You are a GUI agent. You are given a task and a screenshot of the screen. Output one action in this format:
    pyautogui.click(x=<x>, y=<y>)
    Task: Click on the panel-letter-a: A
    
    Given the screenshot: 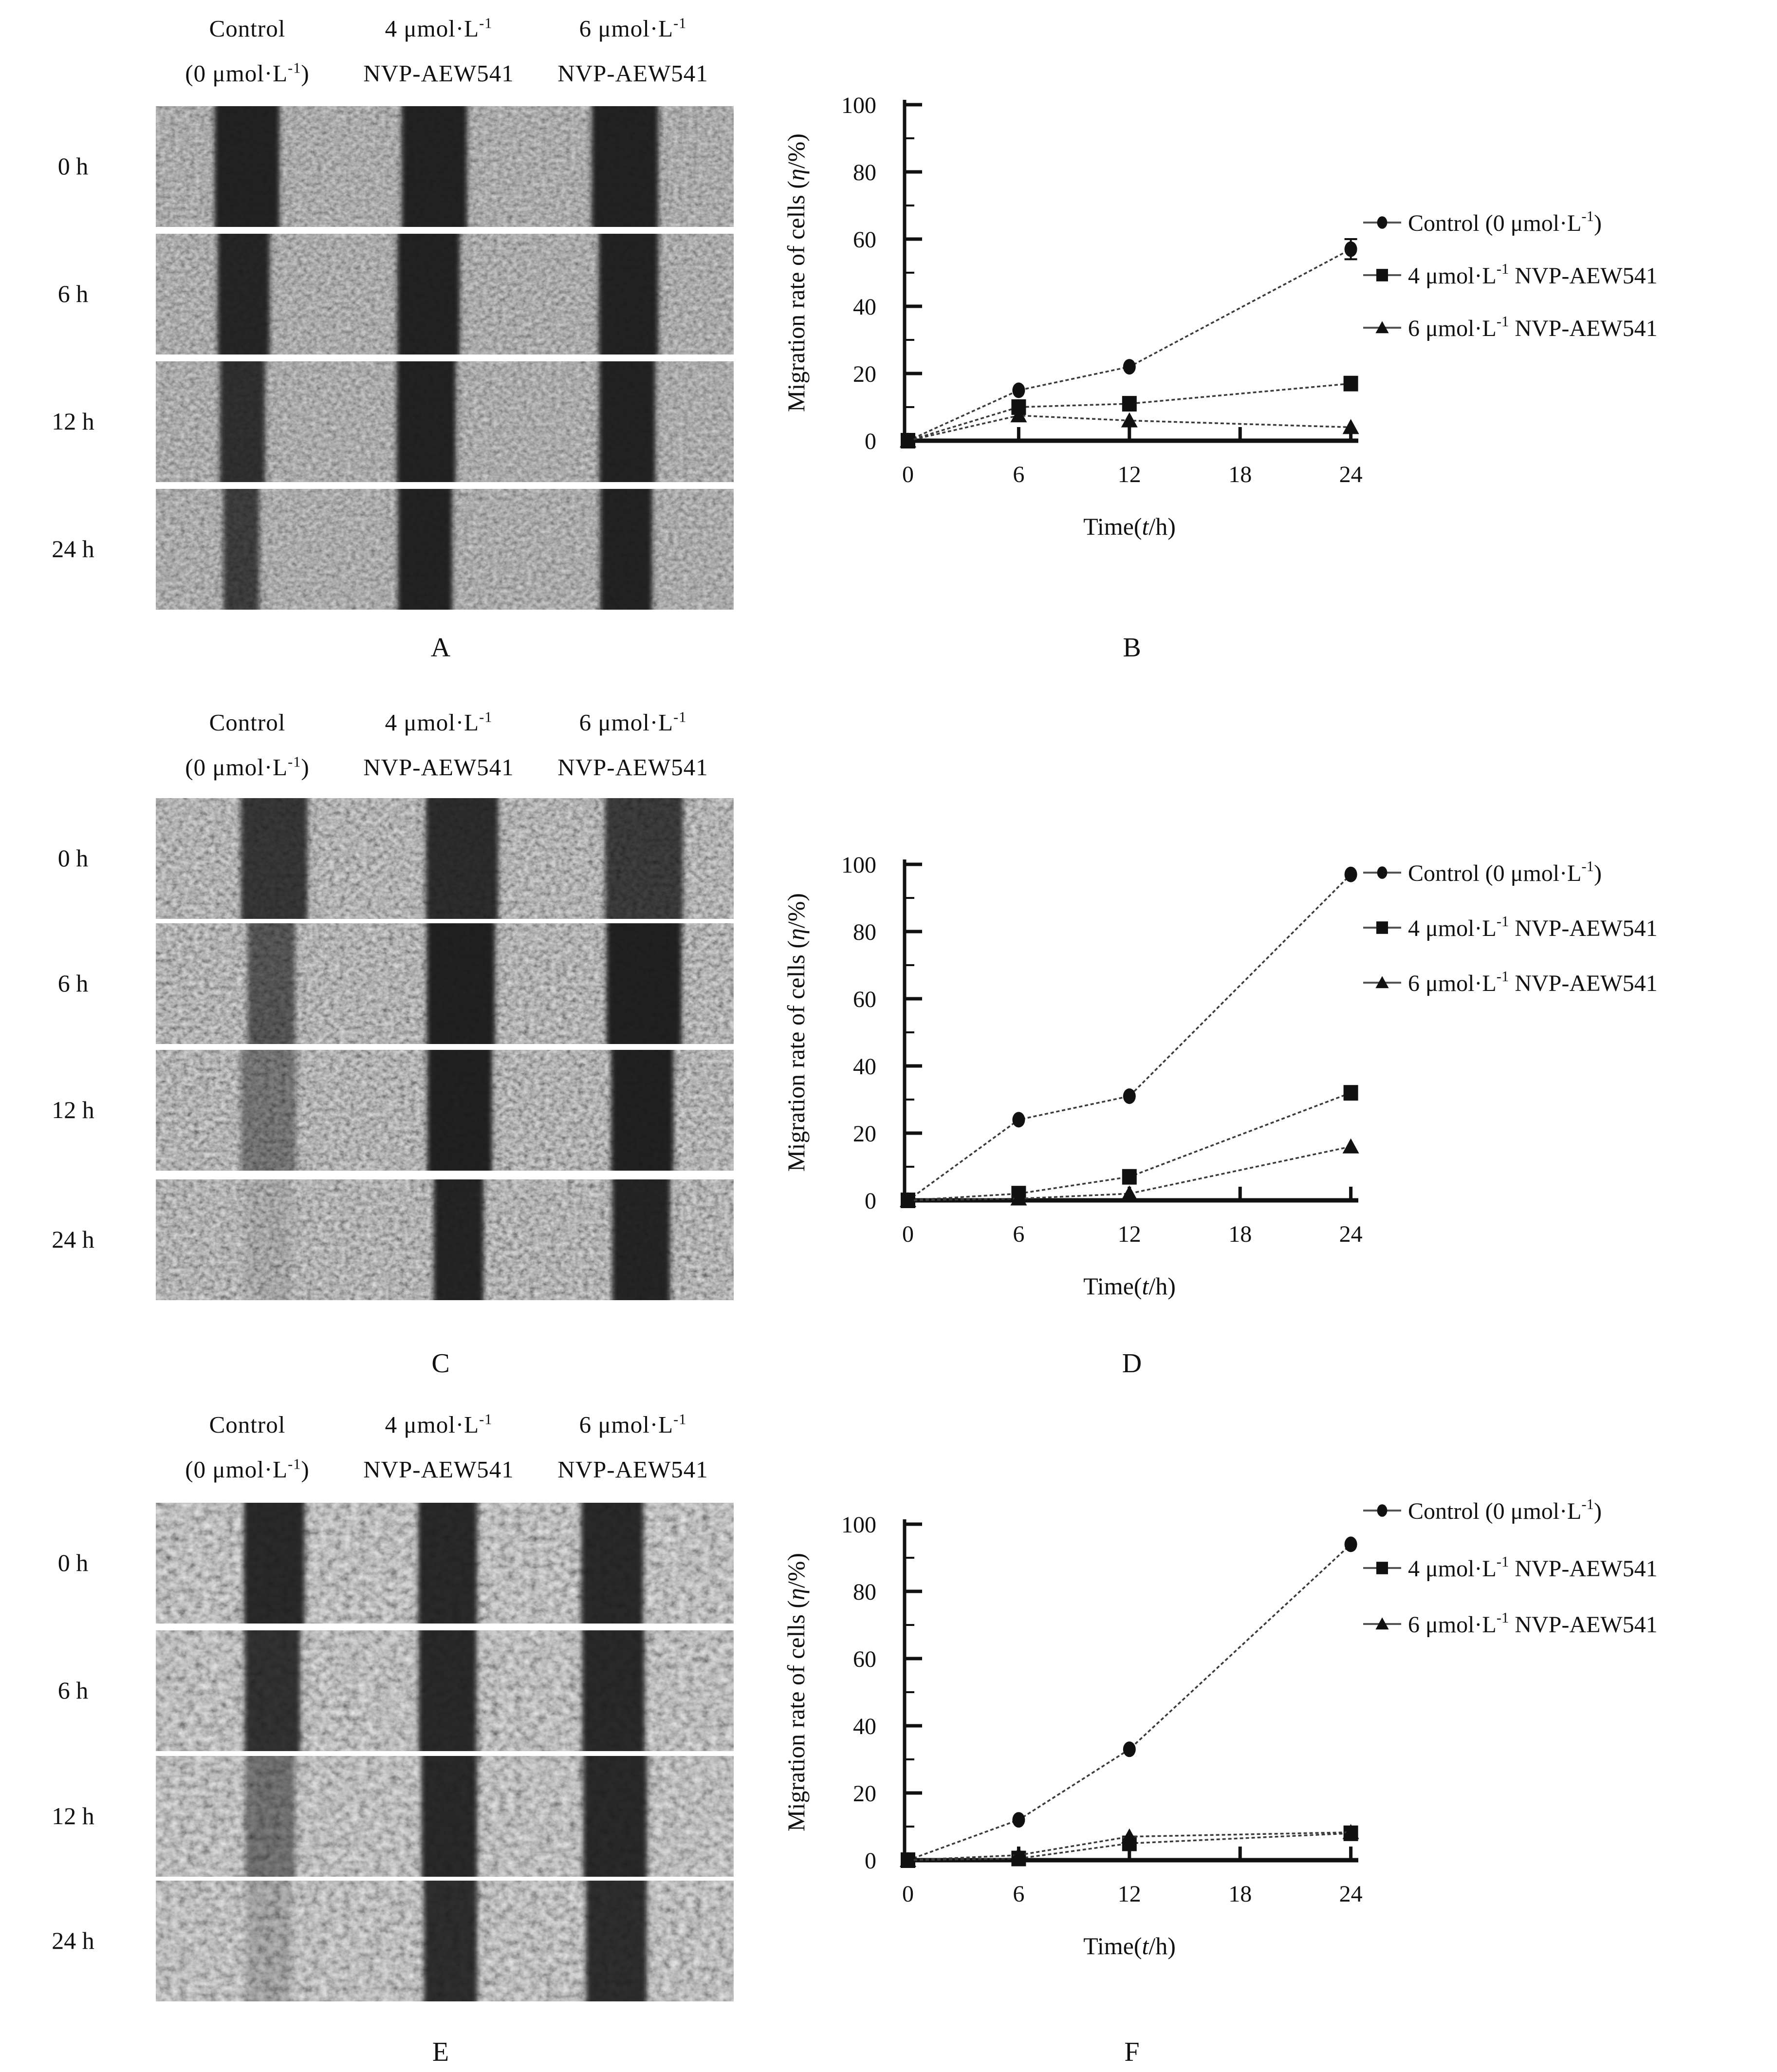 What is the action you would take?
    pyautogui.click(x=440, y=648)
    